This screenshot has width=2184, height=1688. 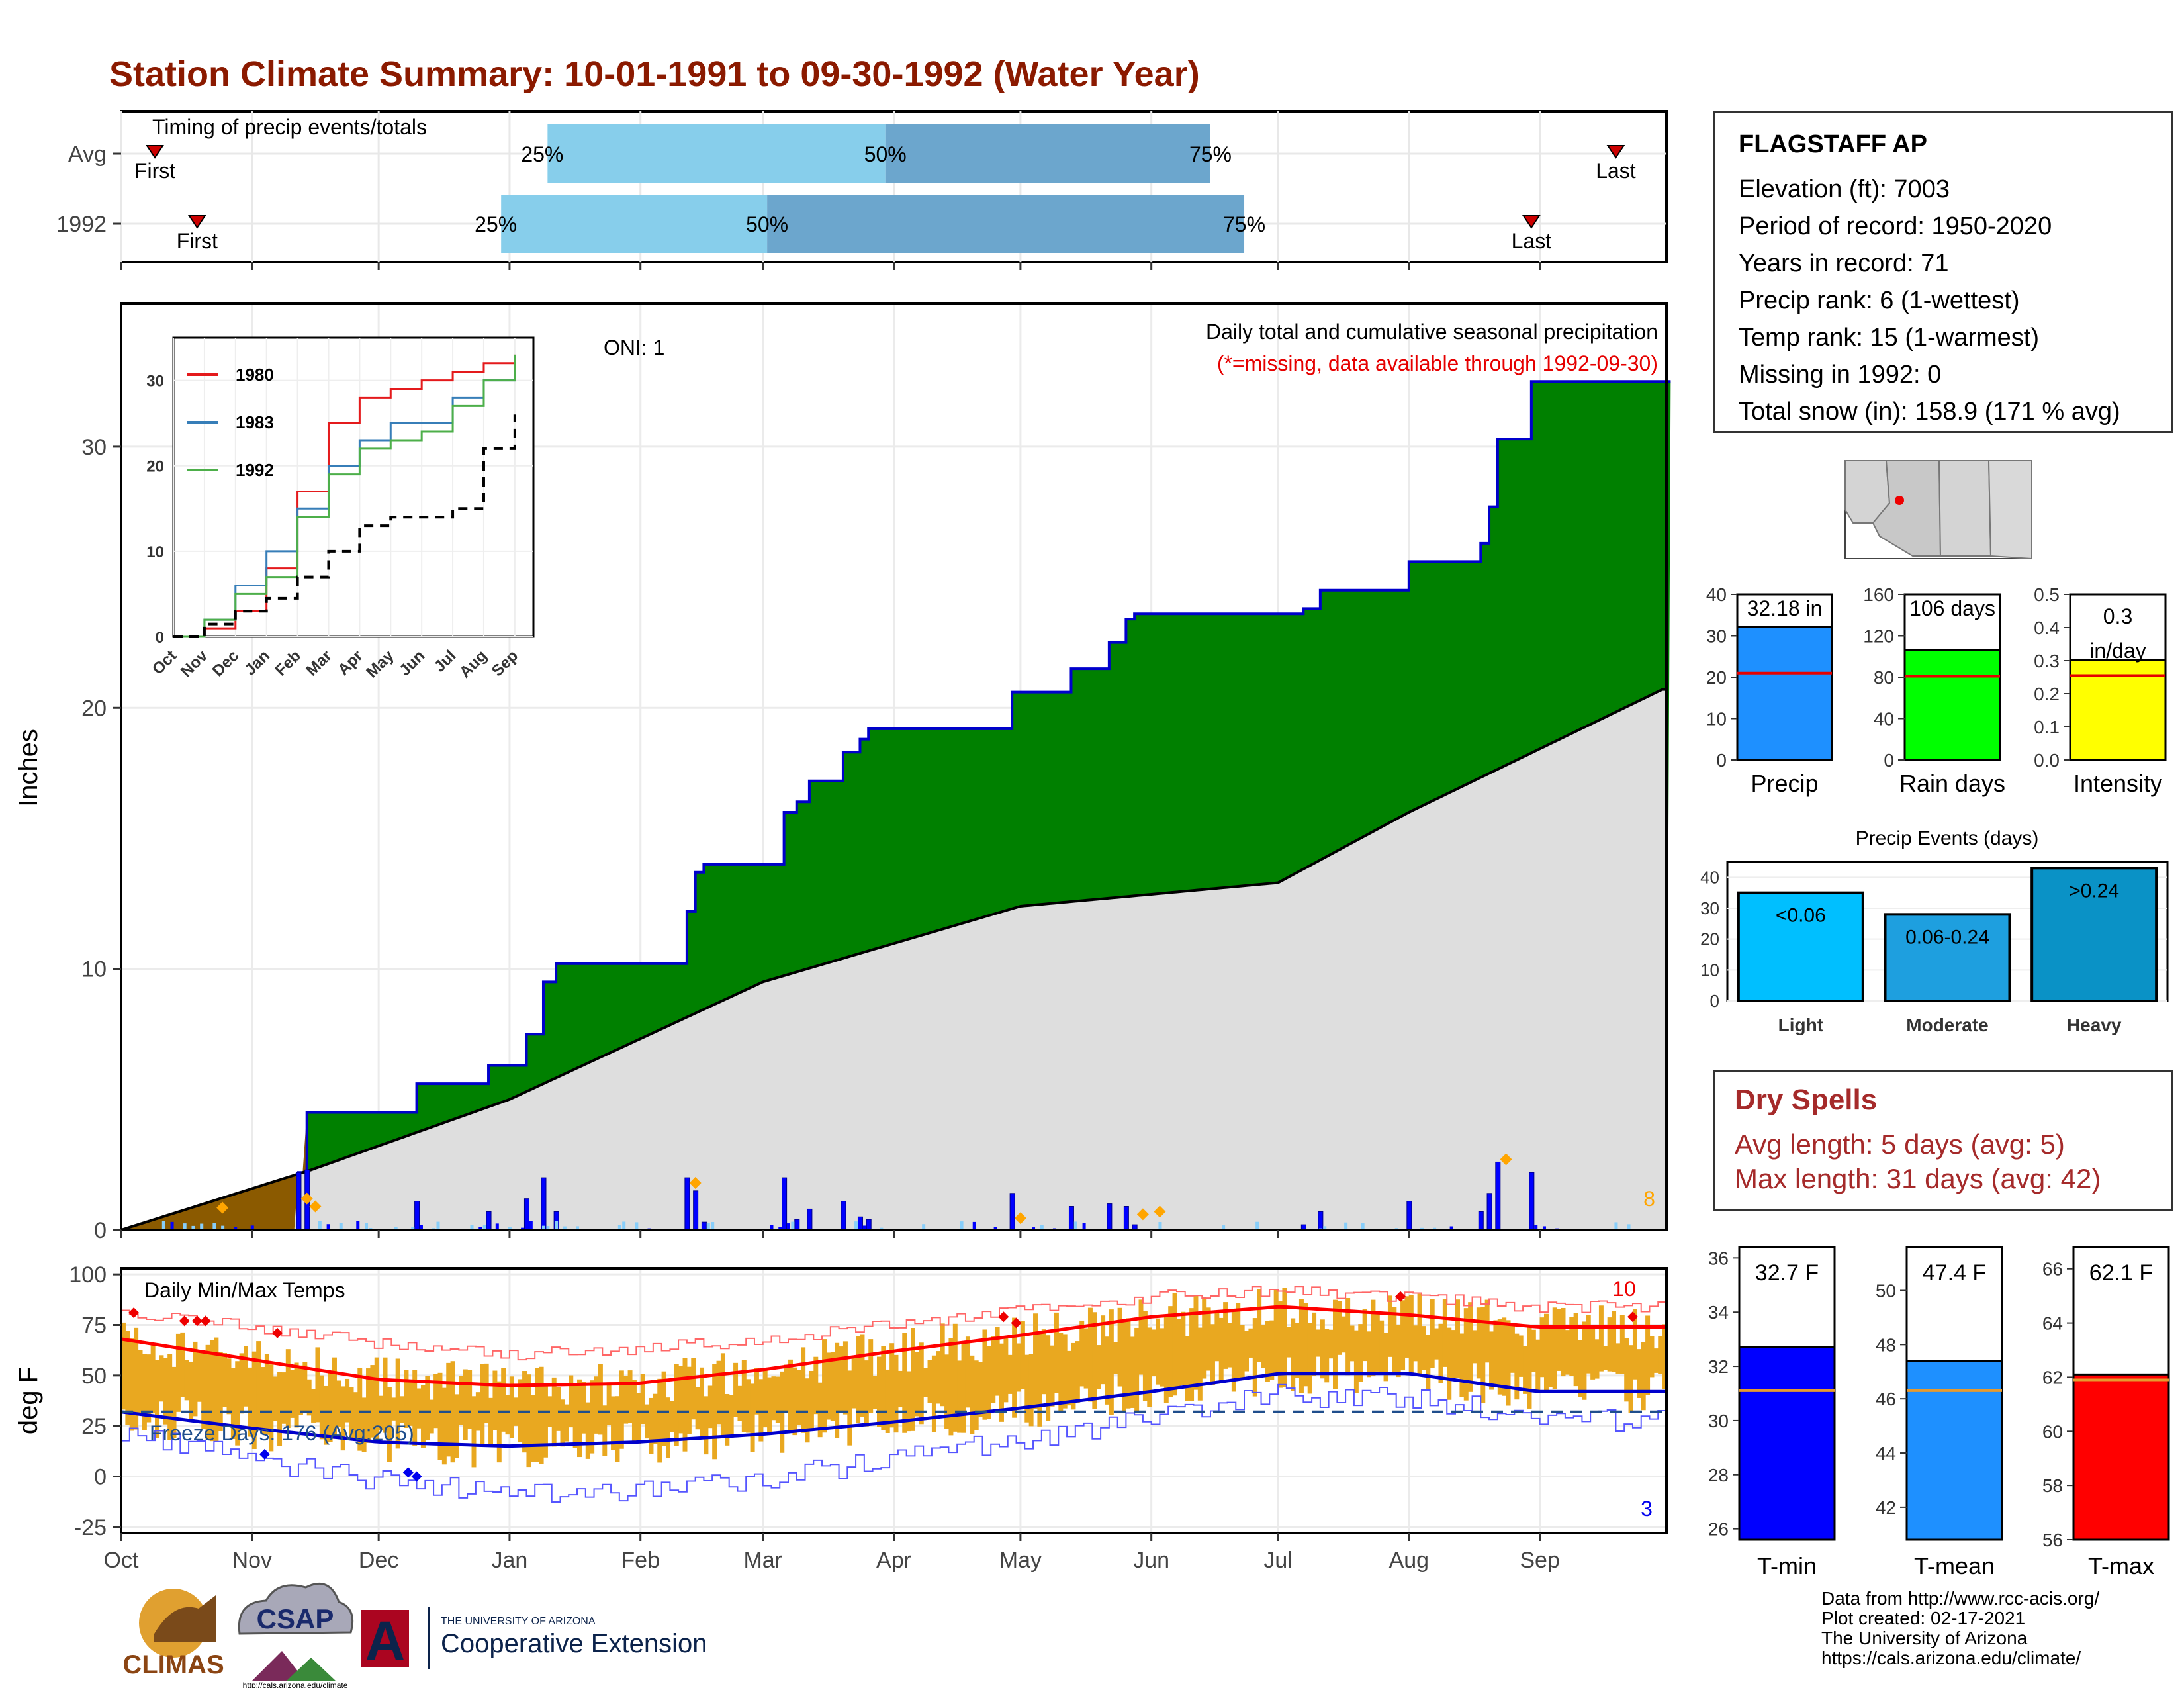 What do you see at coordinates (2052, 1269) in the screenshot?
I see `temp-bar-tick: 66` at bounding box center [2052, 1269].